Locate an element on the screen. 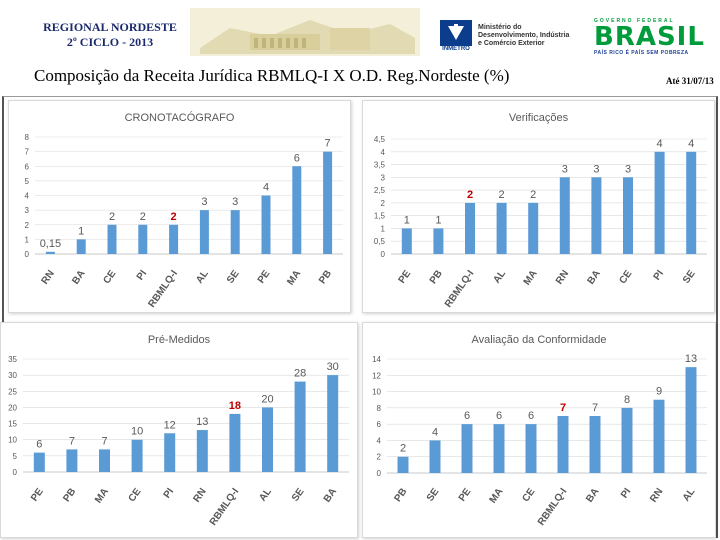 This screenshot has height=540, width=720. y-tick-label: 6 is located at coordinates (379, 424).